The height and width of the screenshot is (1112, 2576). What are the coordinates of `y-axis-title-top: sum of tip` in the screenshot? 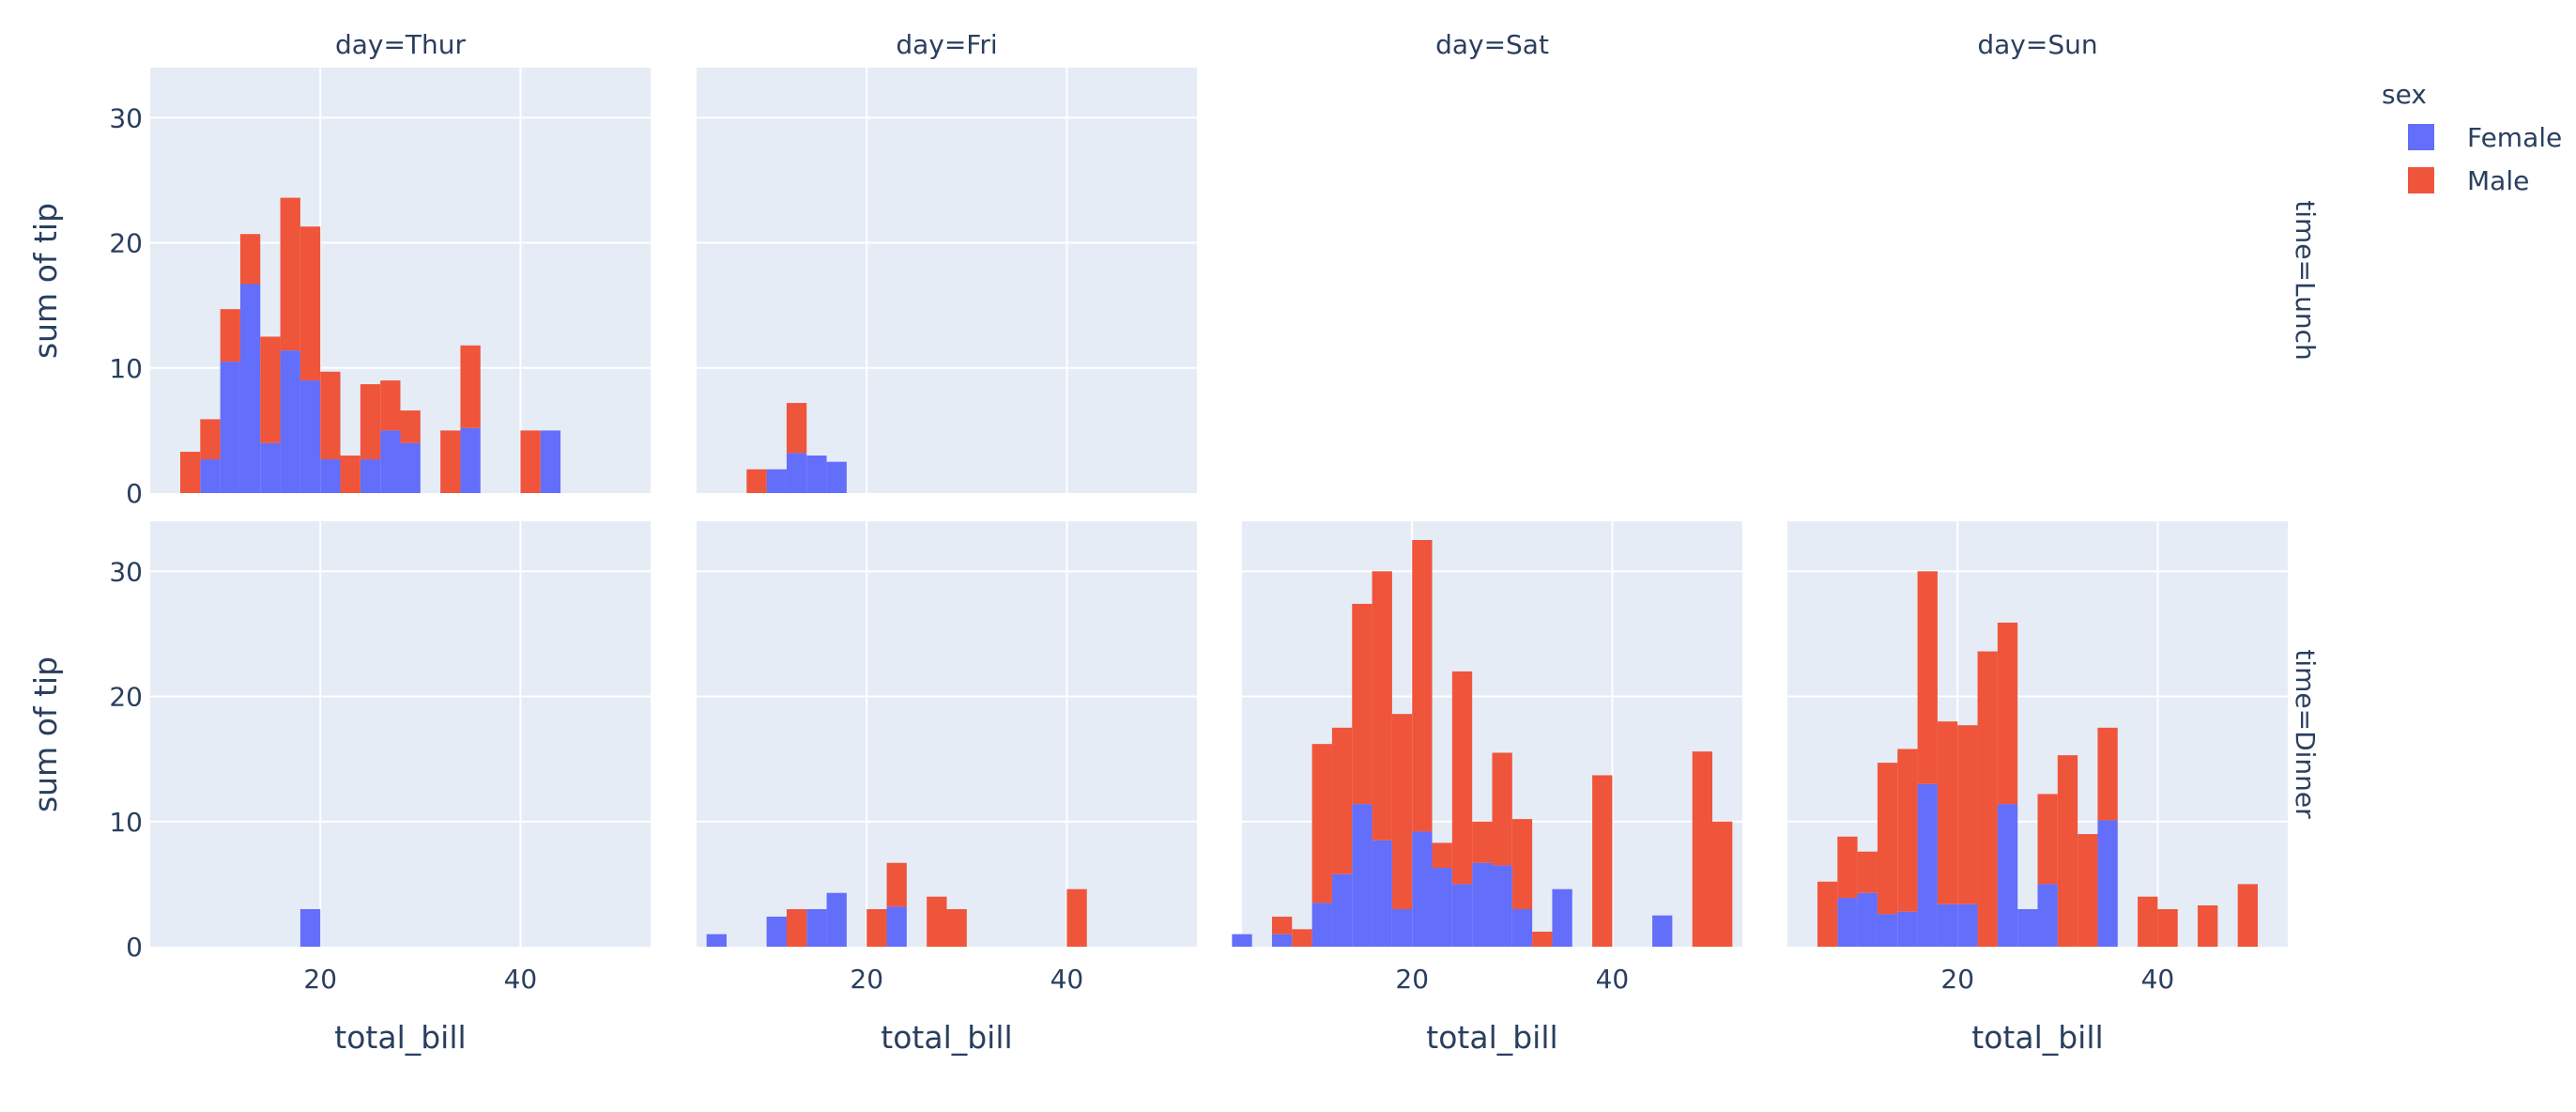 It's located at (46, 281).